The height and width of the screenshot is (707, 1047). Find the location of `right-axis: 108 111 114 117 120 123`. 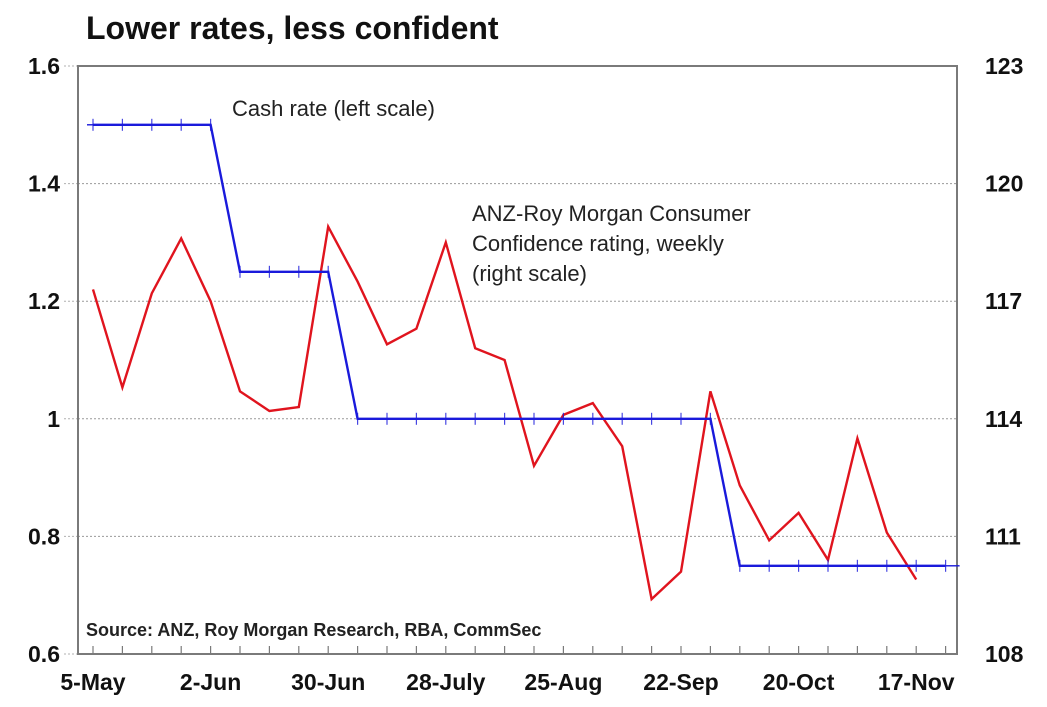

right-axis: 108 111 114 117 120 123 is located at coordinates (1004, 360).